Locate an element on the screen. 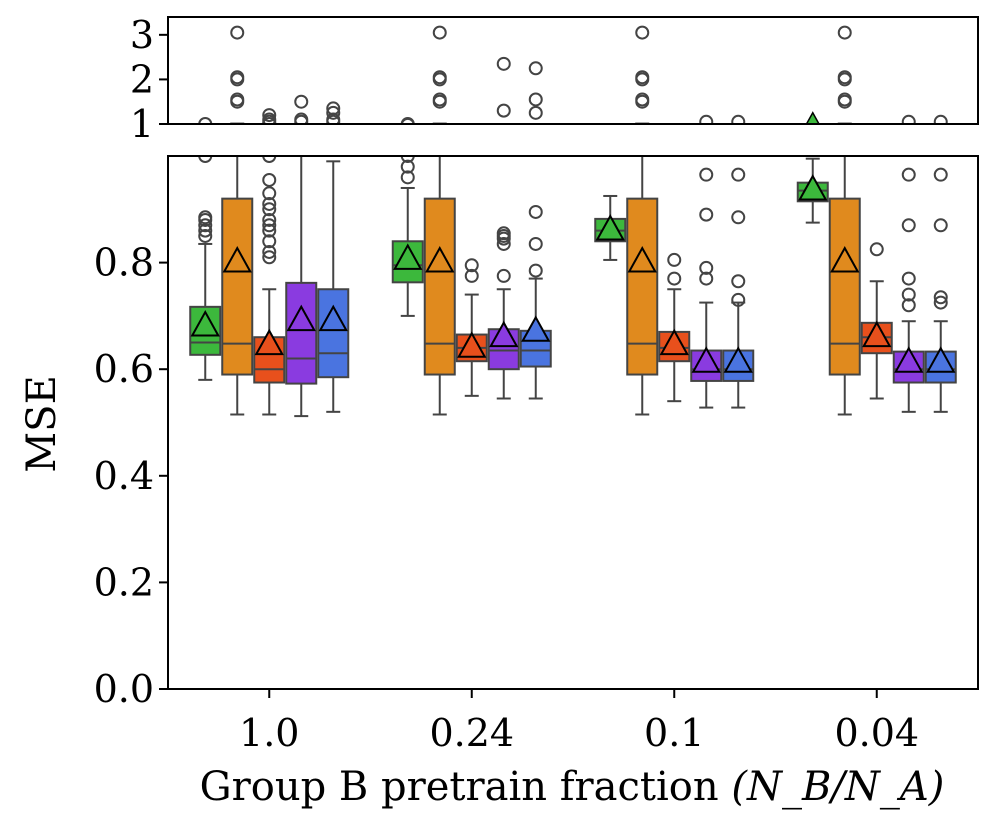  mean-marker-g2-b4 is located at coordinates (738, 359).